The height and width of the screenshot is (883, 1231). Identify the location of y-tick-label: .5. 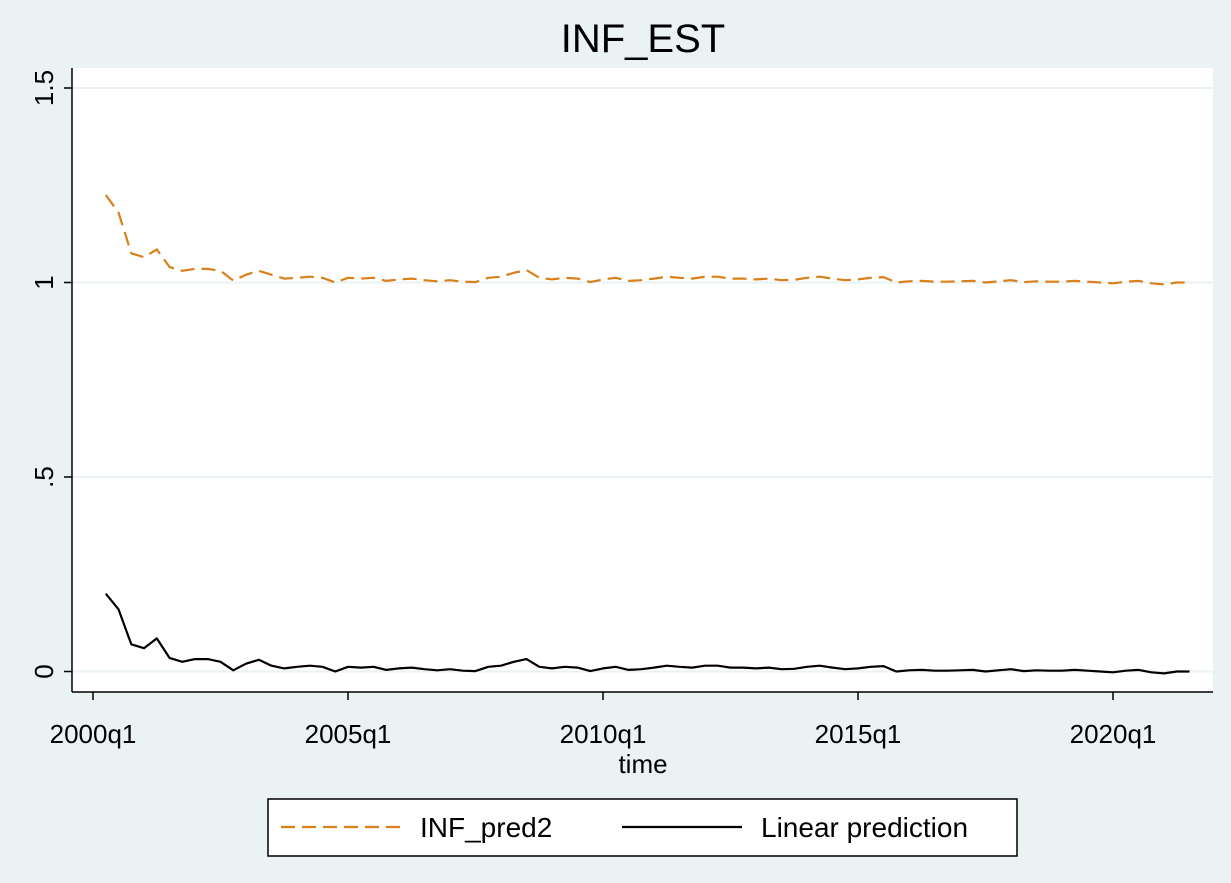
(44, 477).